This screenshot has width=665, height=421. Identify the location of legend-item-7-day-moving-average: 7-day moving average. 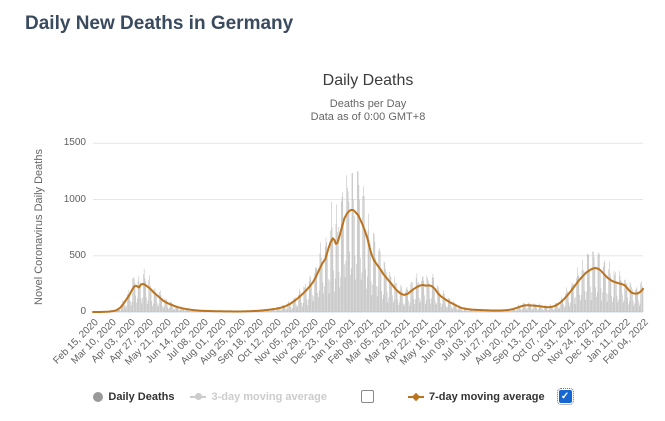
(476, 397).